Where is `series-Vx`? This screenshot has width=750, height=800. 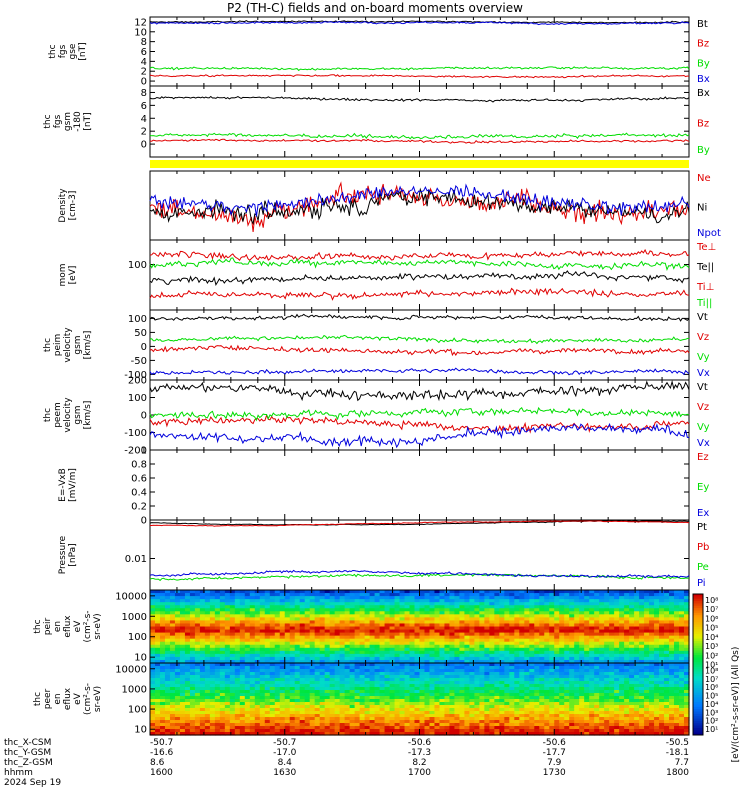 series-Vx is located at coordinates (419, 435).